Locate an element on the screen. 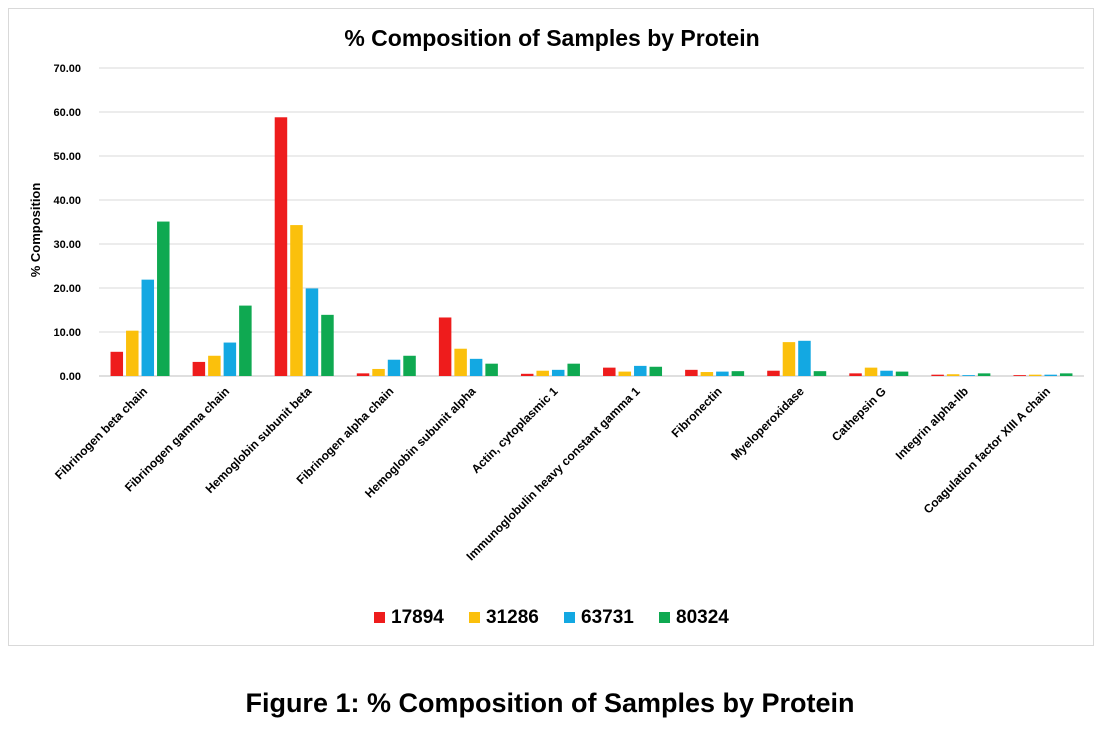 This screenshot has width=1100, height=730. y-tick-label: 0.00 is located at coordinates (70, 377).